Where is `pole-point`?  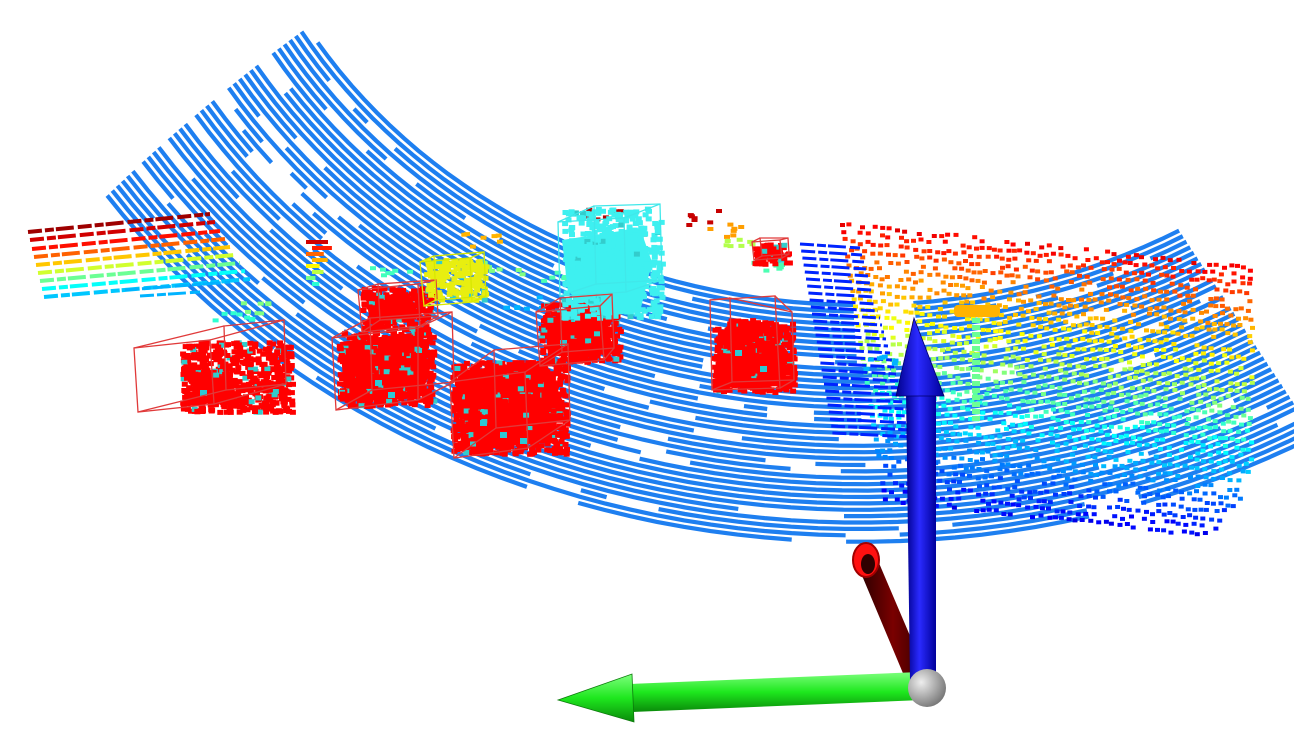 pole-point is located at coordinates (316, 284).